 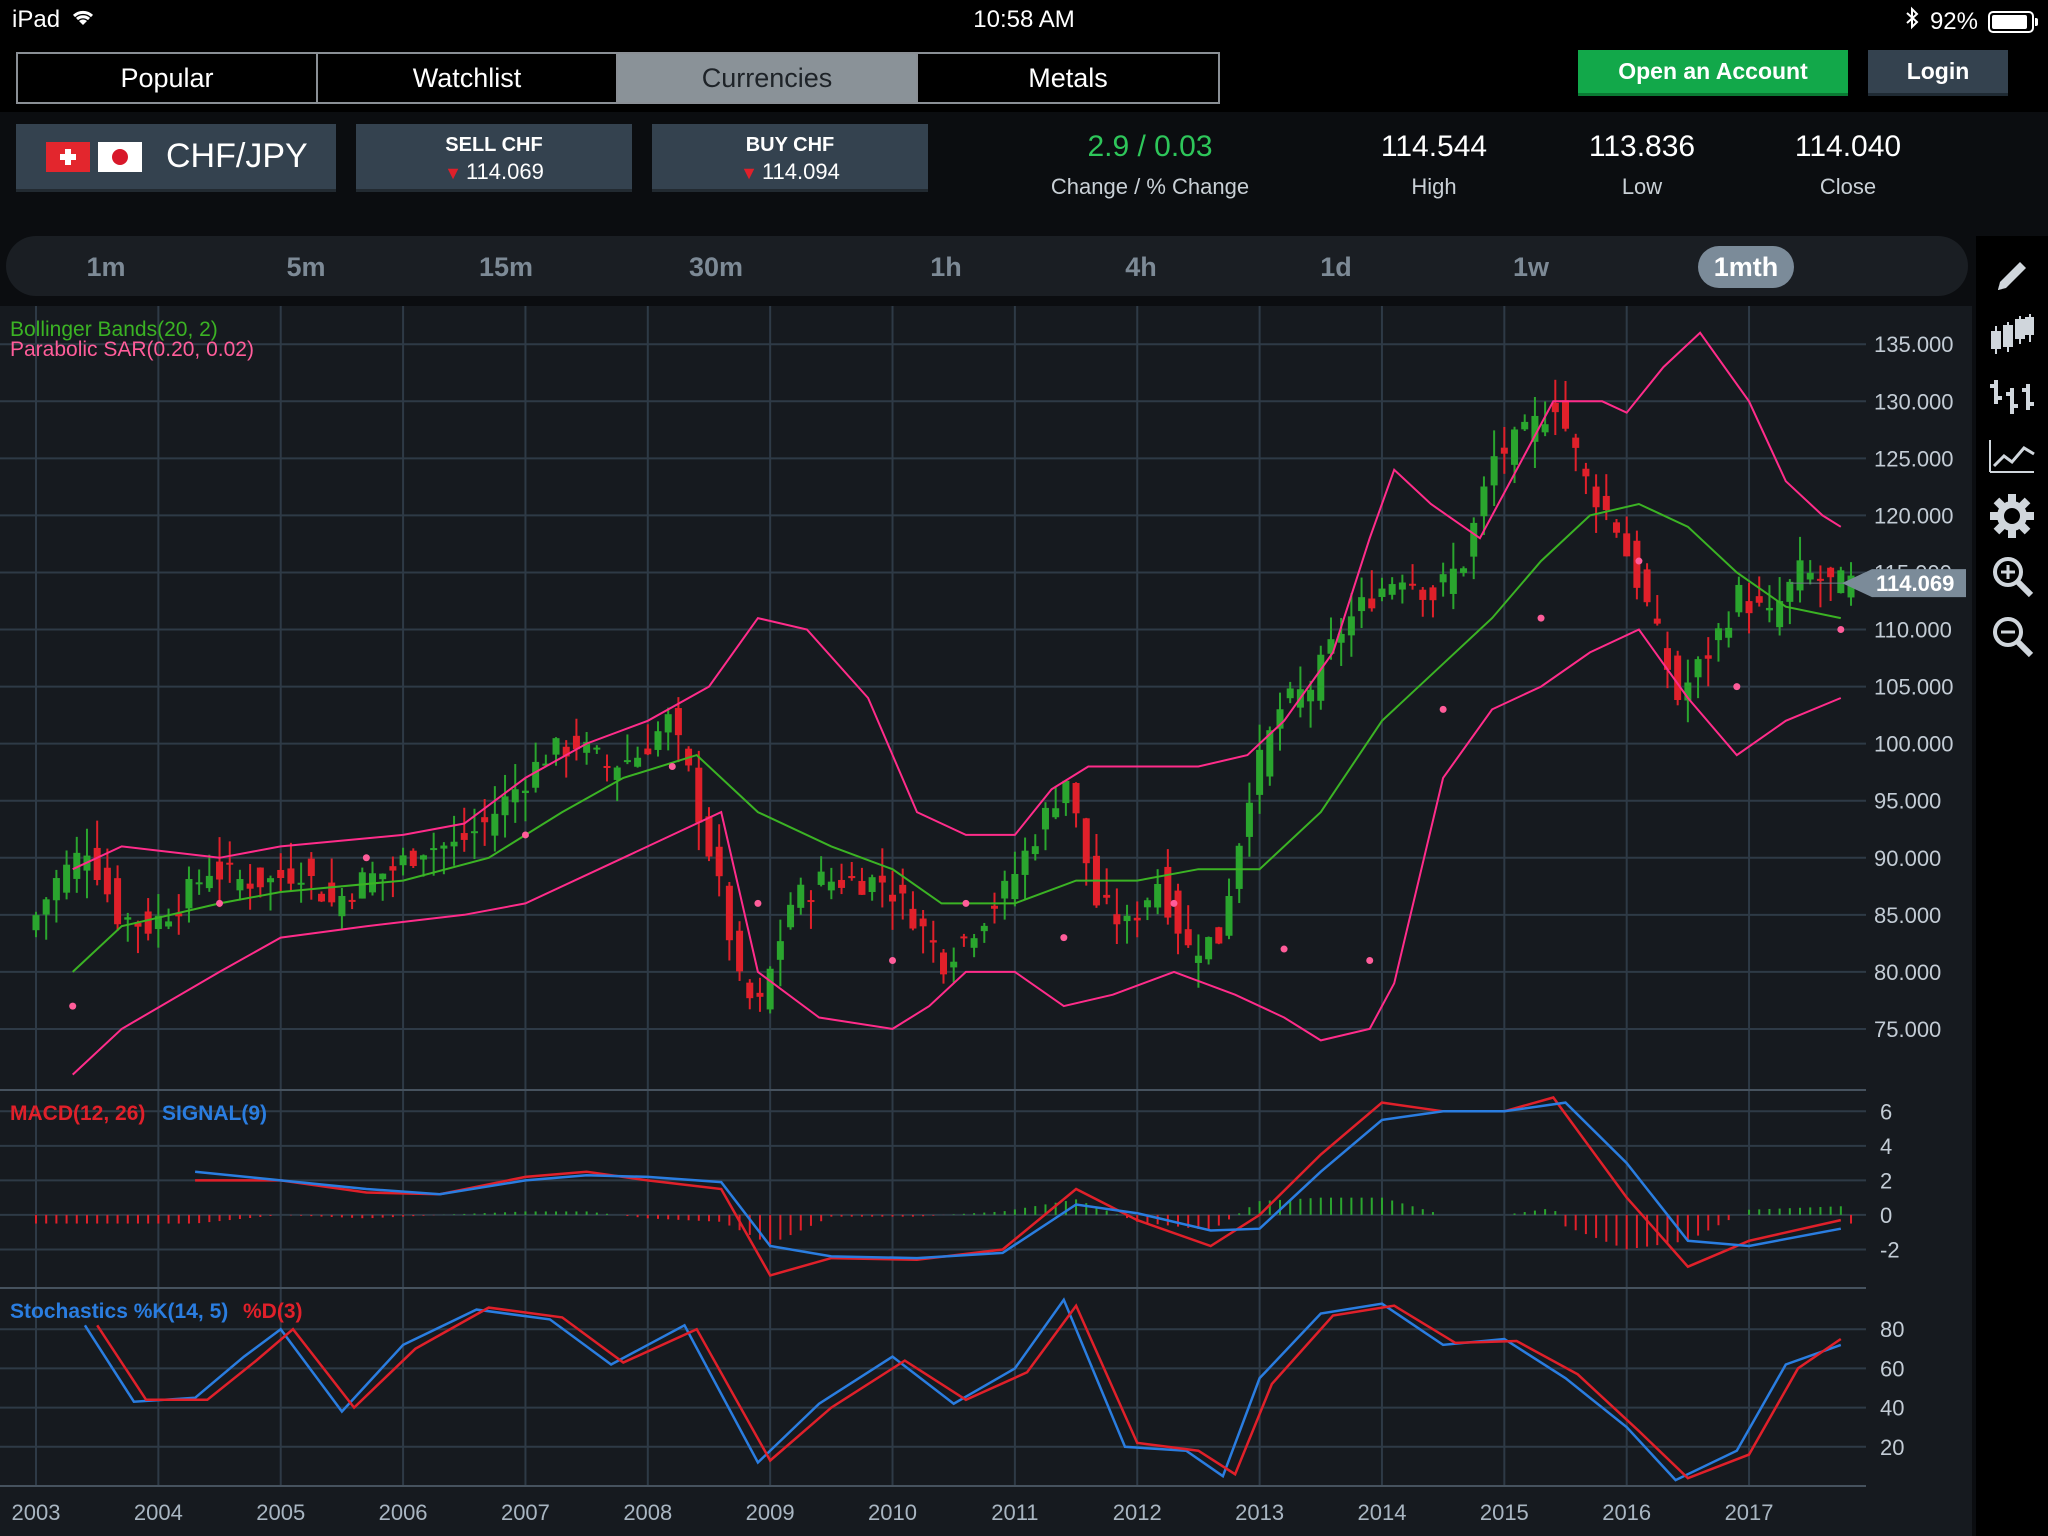 I want to click on status-bar: iPad 10:58 AM 92%, so click(x=1024, y=20).